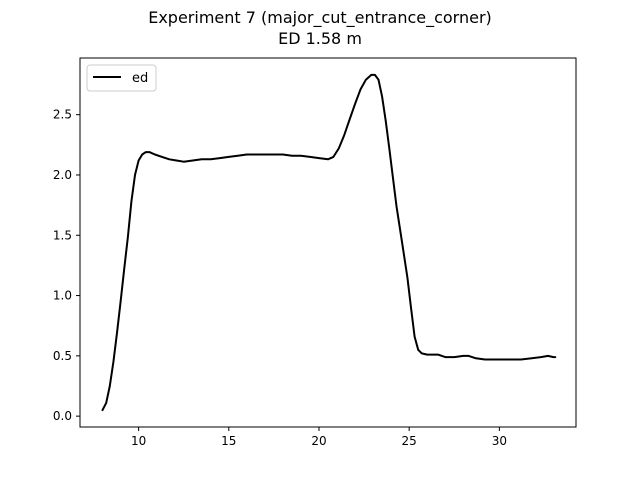 The image size is (640, 480). What do you see at coordinates (62, 356) in the screenshot?
I see `y-tick-label: 0.5` at bounding box center [62, 356].